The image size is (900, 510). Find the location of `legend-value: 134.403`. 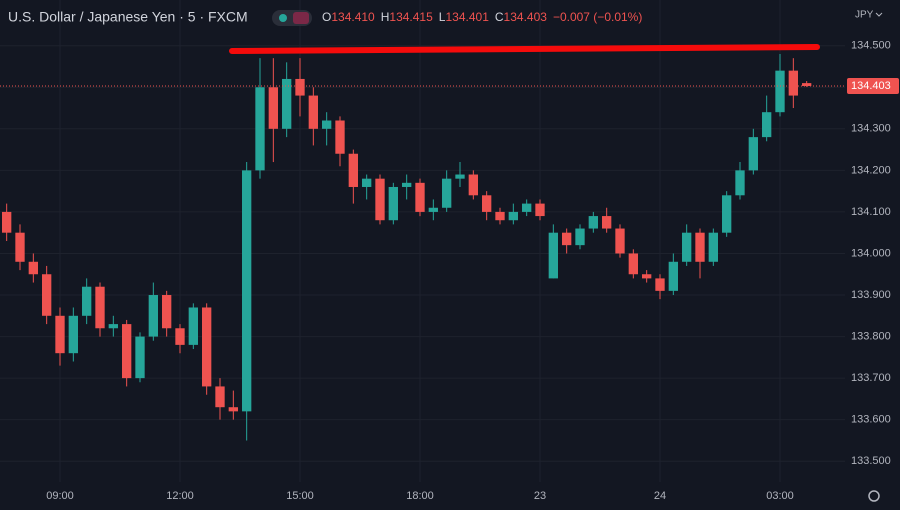

legend-value: 134.403 is located at coordinates (526, 17).